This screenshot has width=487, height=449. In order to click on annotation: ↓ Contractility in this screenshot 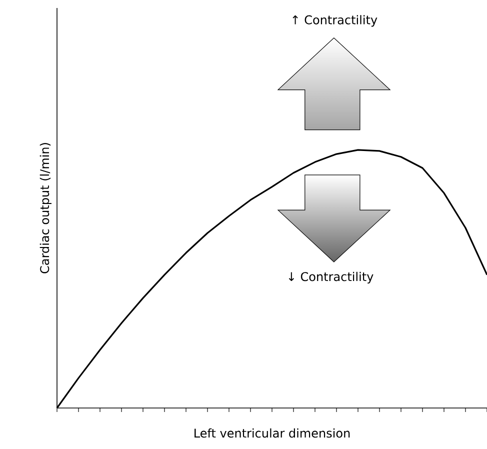, I will do `click(331, 278)`.